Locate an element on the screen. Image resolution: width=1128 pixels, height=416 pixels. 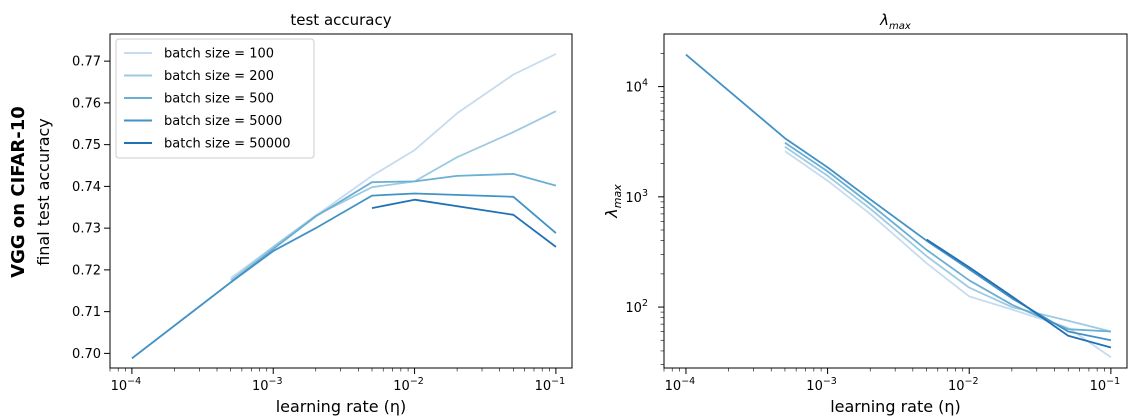
y-tick-label: 10⁴ is located at coordinates (636, 87).